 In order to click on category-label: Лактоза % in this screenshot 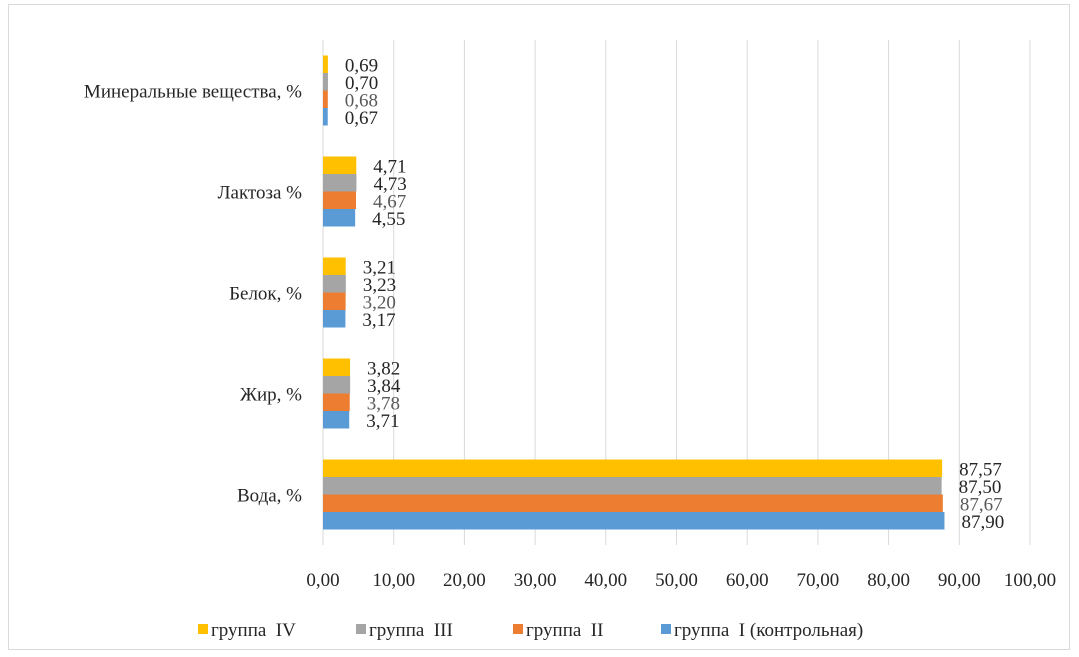, I will do `click(260, 193)`.